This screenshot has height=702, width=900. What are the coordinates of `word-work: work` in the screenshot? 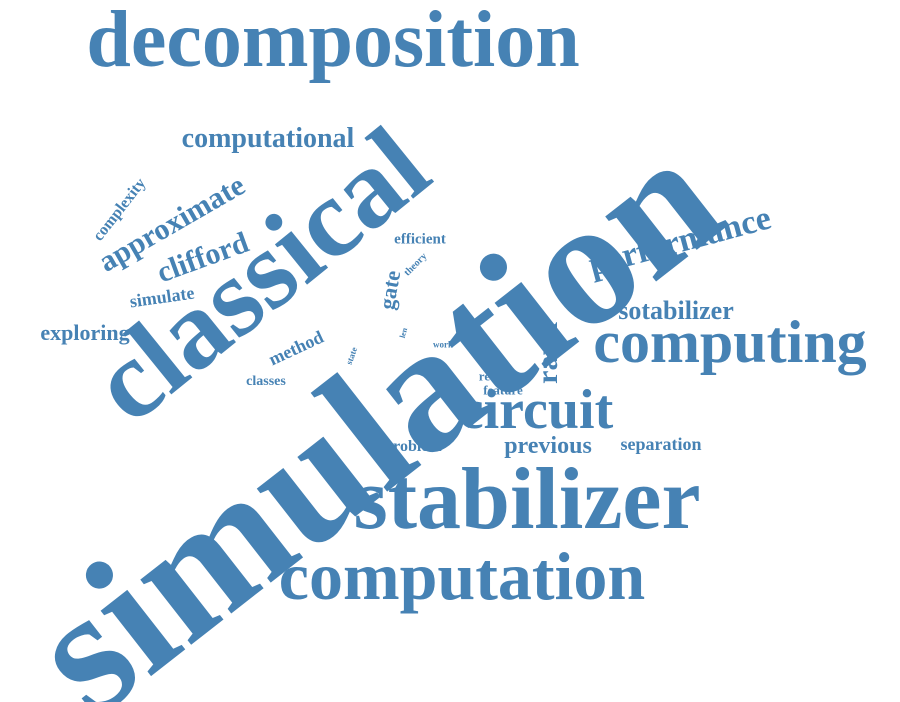 It's located at (443, 344).